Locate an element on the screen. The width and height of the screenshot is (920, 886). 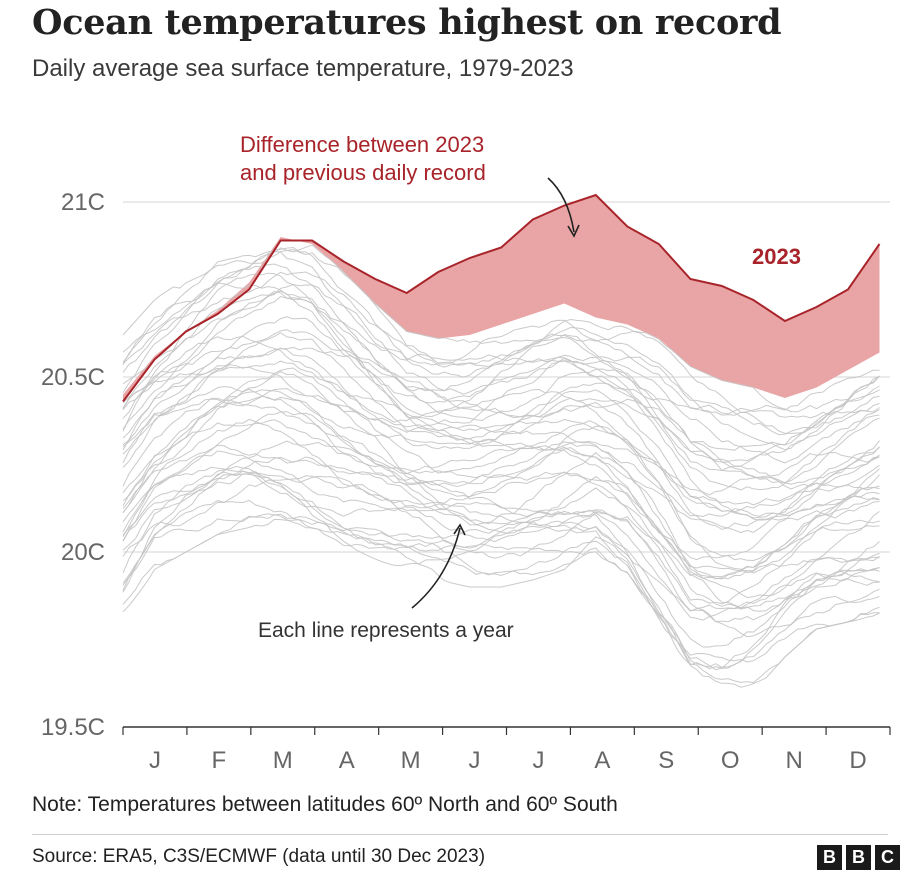
y-axis-ticks: 19.5C 20C 20.5C 21C is located at coordinates (73, 465).